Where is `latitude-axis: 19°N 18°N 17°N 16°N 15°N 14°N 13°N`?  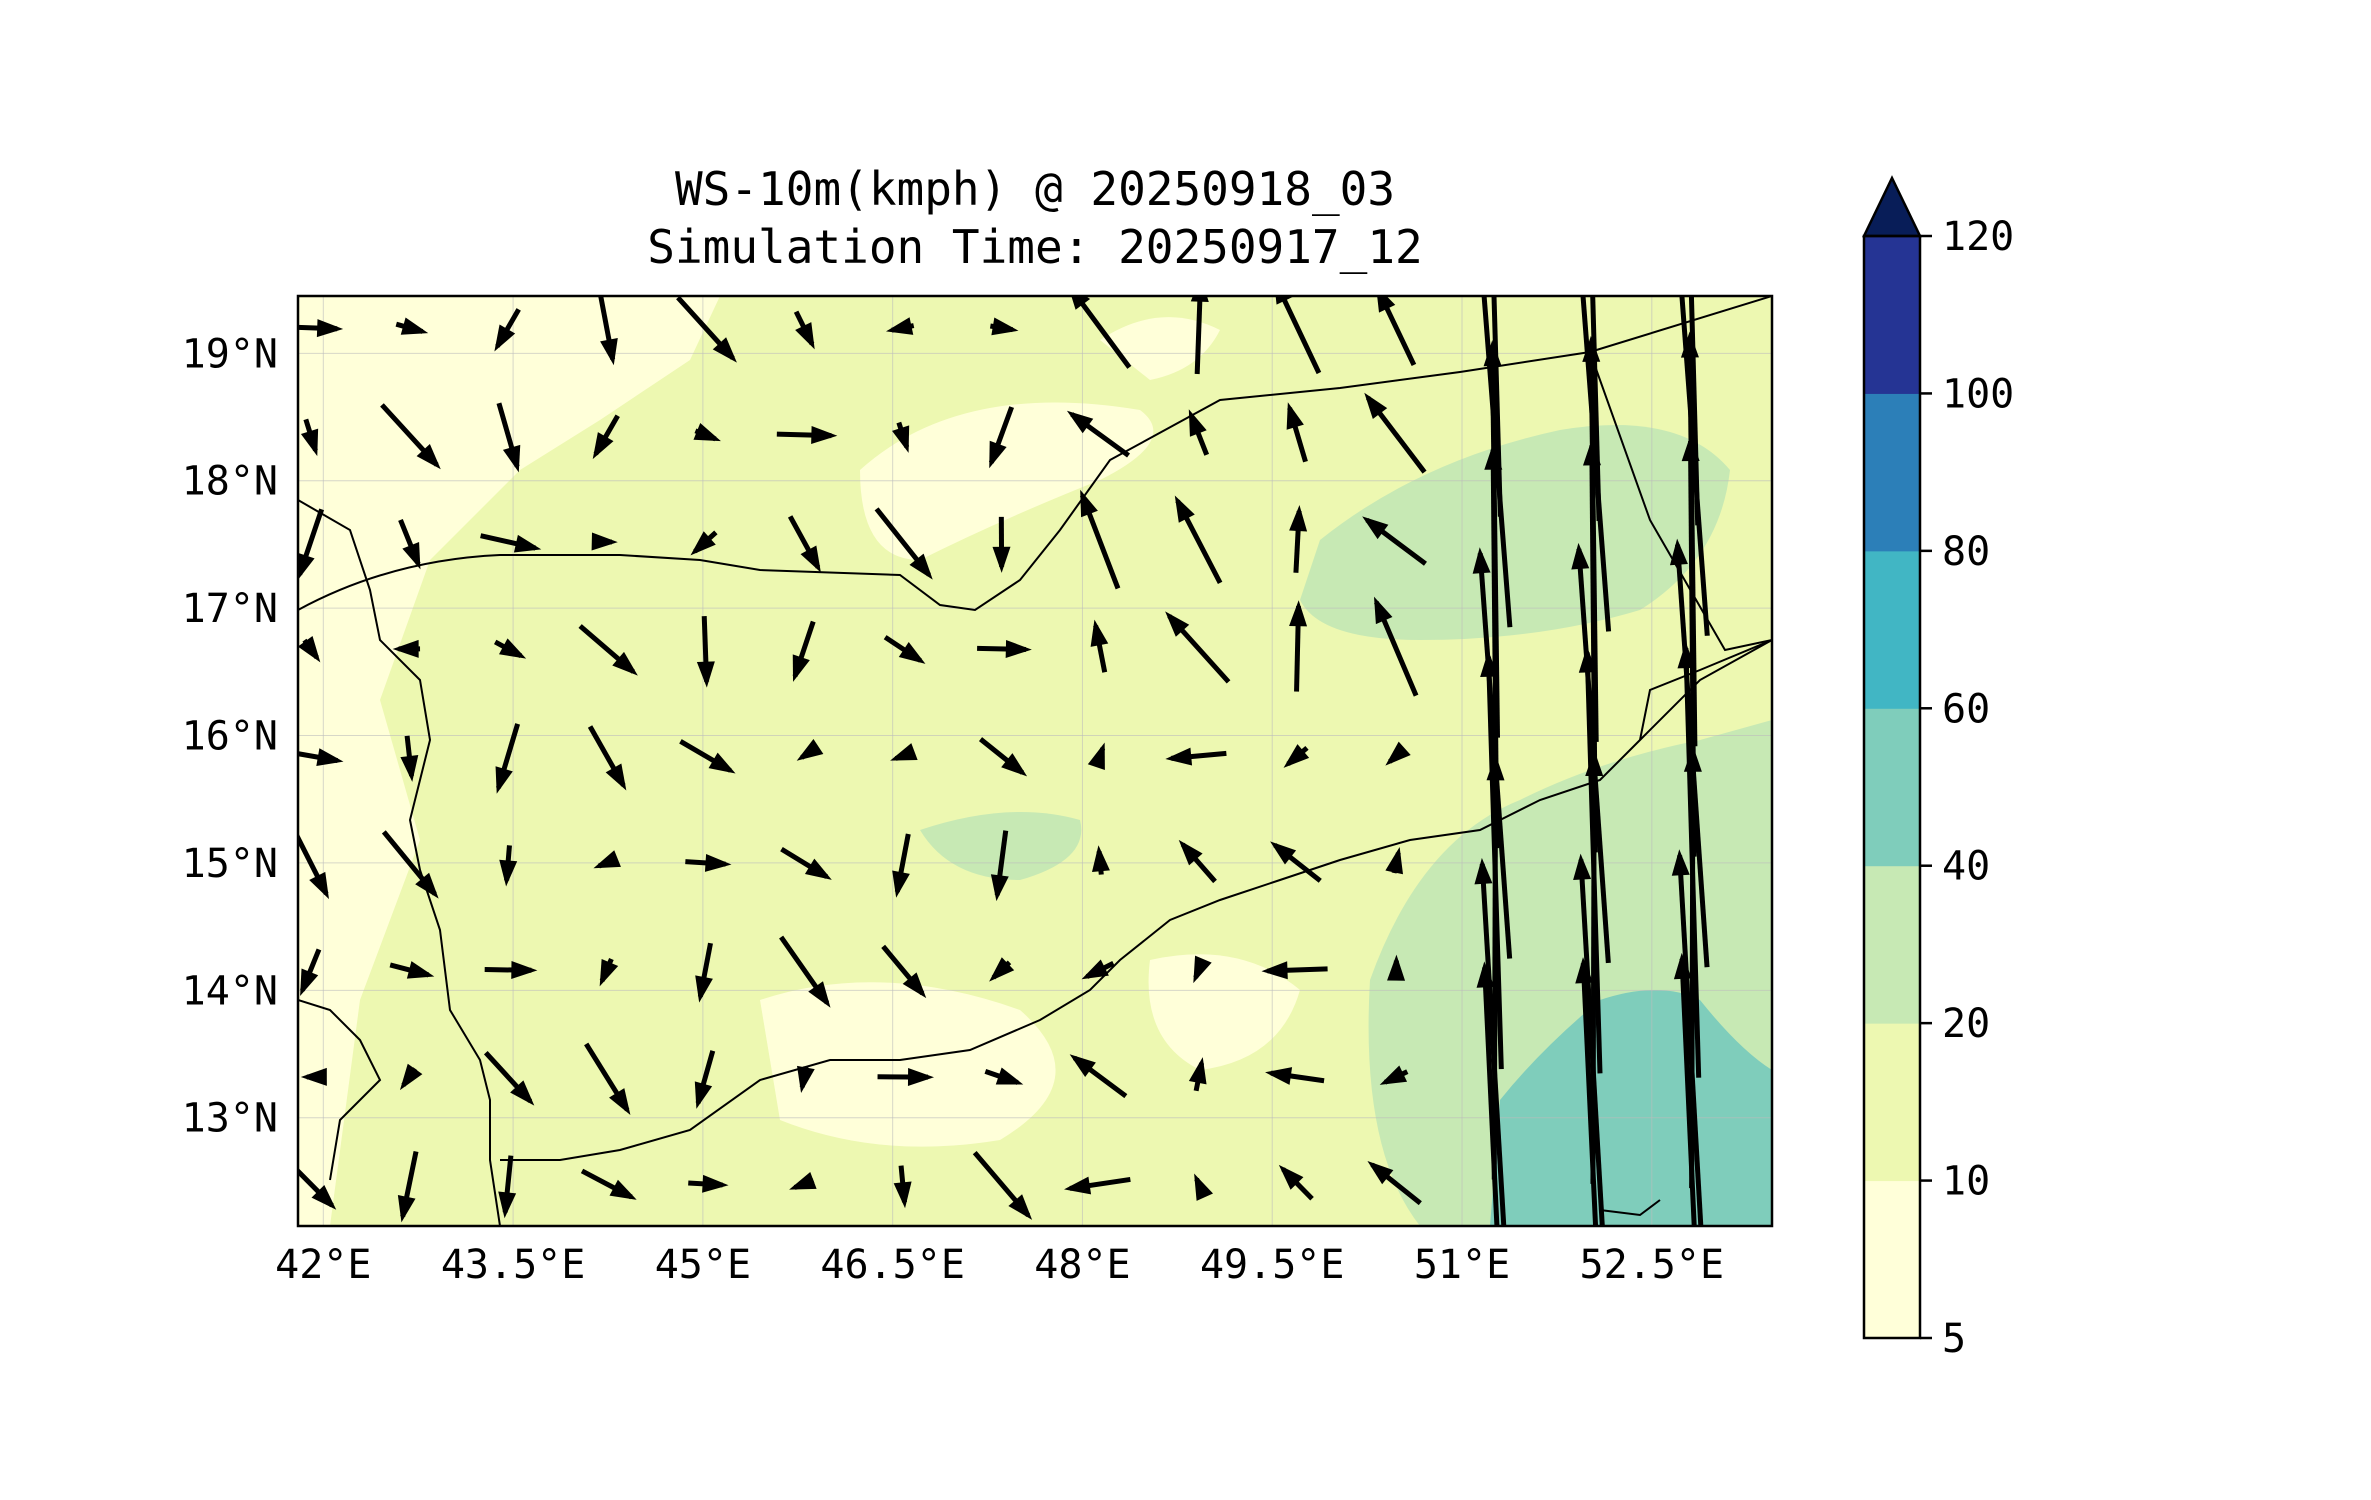
latitude-axis: 19°N 18°N 17°N 16°N 15°N 14°N 13°N is located at coordinates (230, 736).